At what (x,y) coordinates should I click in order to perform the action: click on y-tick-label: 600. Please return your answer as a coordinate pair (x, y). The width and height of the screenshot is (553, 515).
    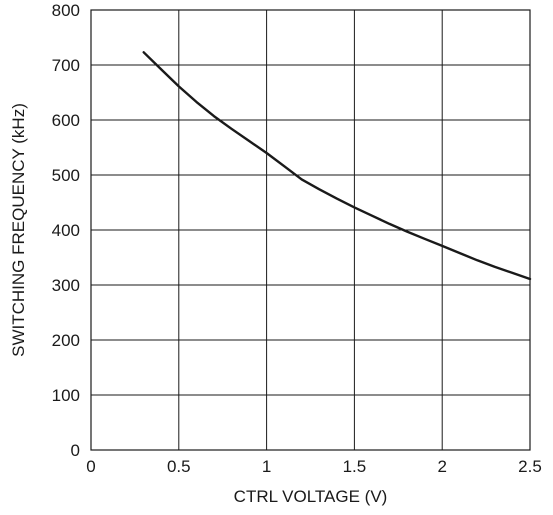
    Looking at the image, I should click on (66, 120).